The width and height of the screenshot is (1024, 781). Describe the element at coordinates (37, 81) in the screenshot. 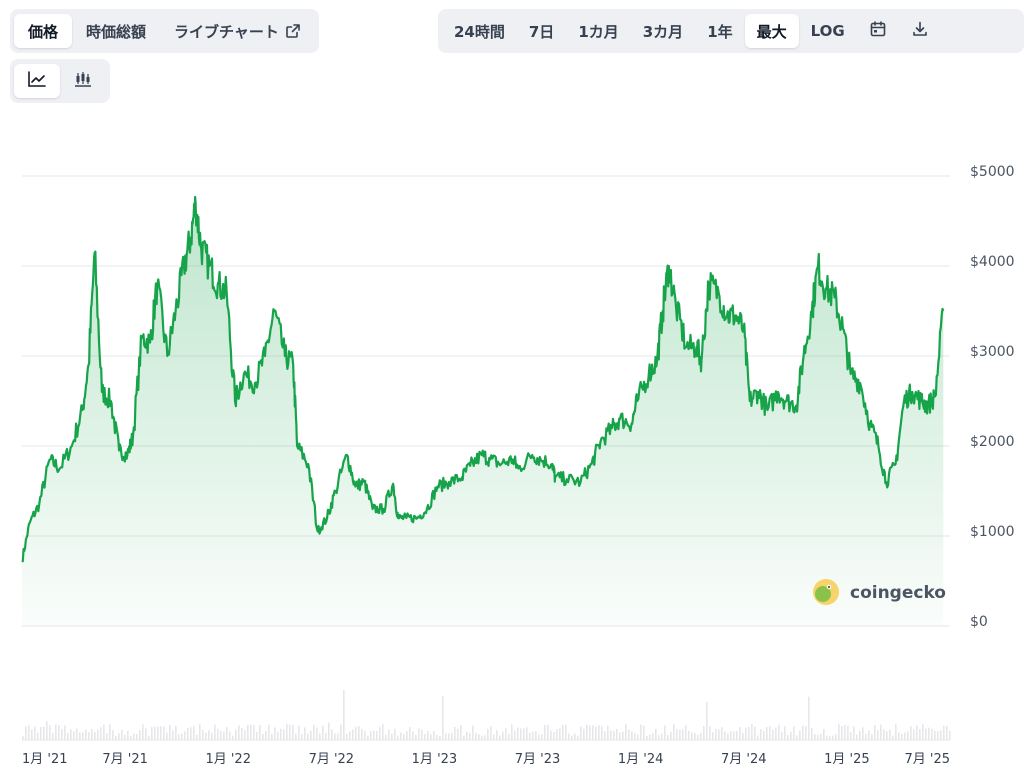

I see `line-chart-button` at that location.